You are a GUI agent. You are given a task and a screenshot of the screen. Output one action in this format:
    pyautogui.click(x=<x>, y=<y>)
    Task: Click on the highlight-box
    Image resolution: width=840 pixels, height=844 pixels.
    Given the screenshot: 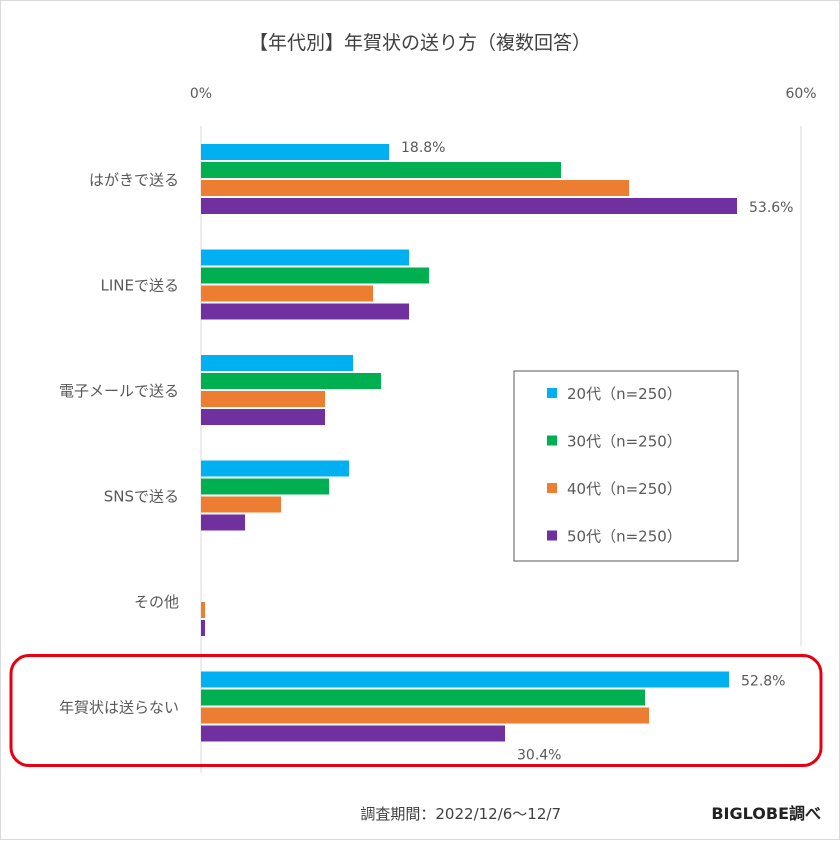 What is the action you would take?
    pyautogui.click(x=416, y=710)
    